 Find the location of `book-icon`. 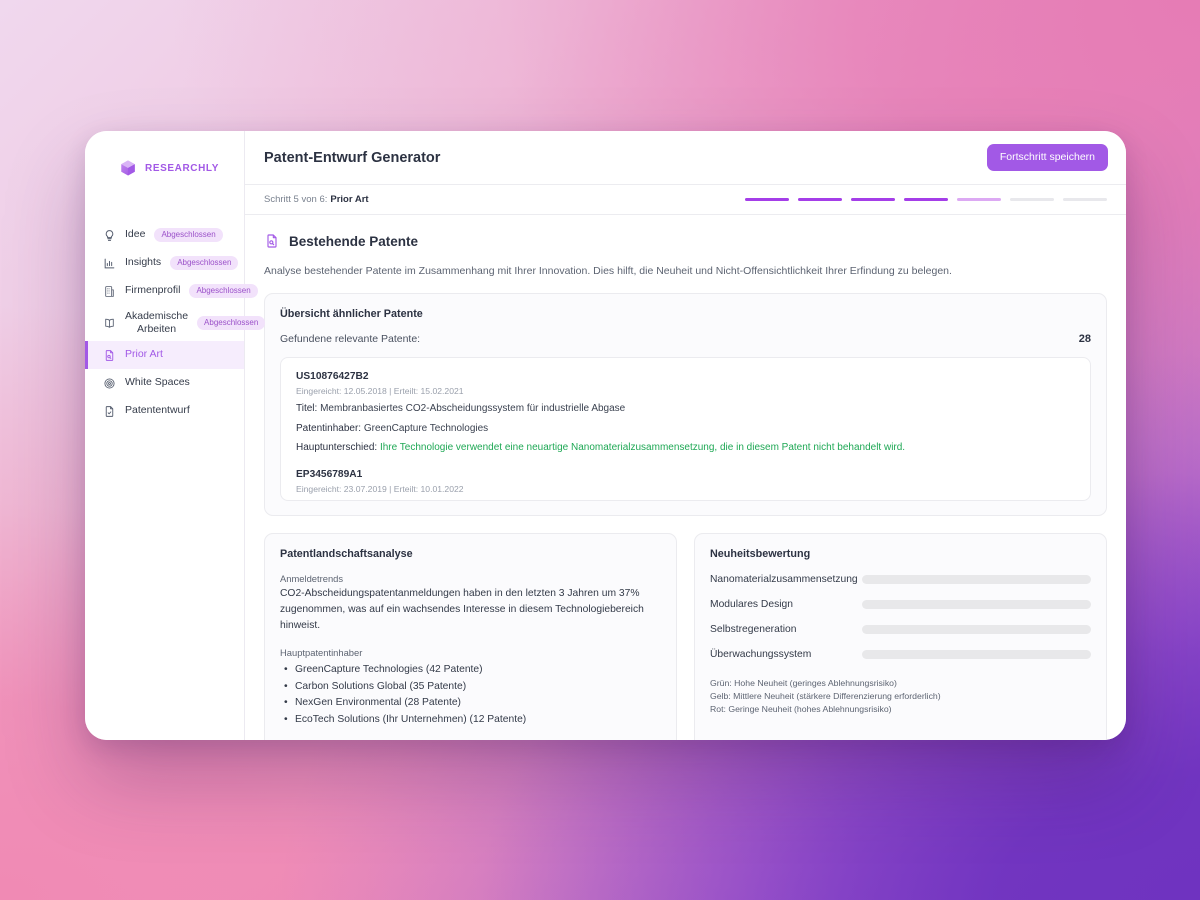

book-icon is located at coordinates (109, 323).